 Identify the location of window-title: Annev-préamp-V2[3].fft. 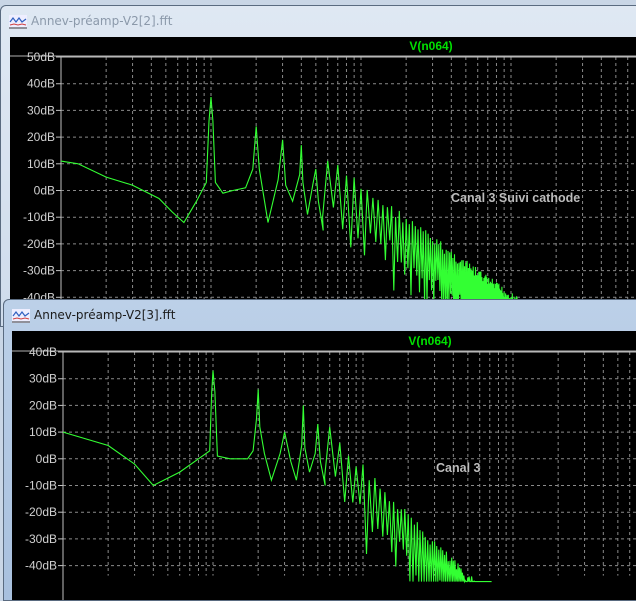
(105, 315).